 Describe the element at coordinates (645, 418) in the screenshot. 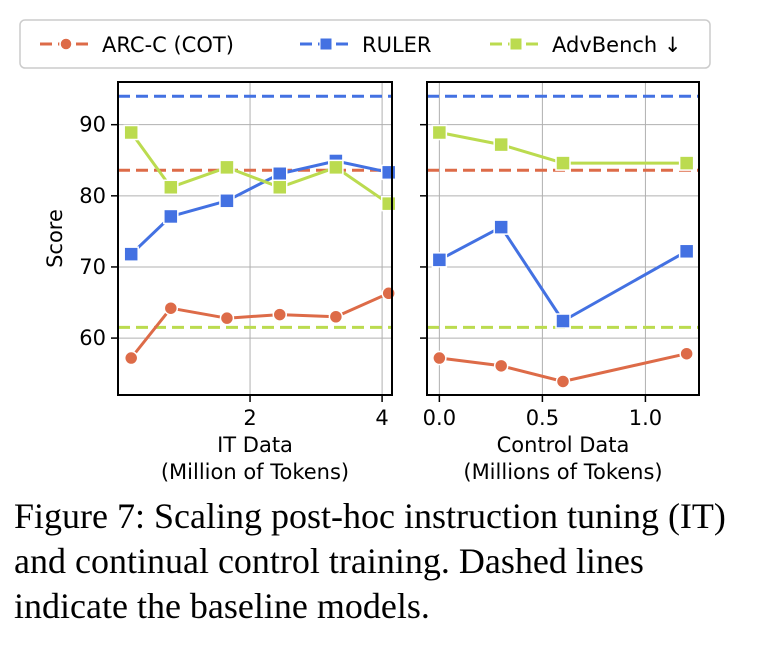

I see `p1-xtick-label-2: 1.0` at that location.